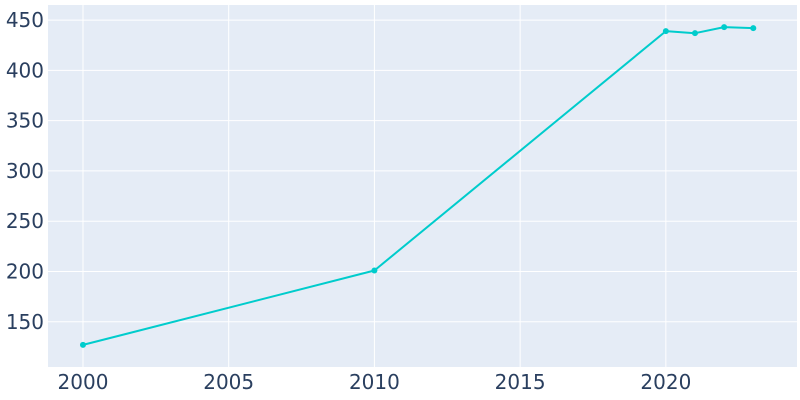  I want to click on y-tick-label: 400, so click(25, 70).